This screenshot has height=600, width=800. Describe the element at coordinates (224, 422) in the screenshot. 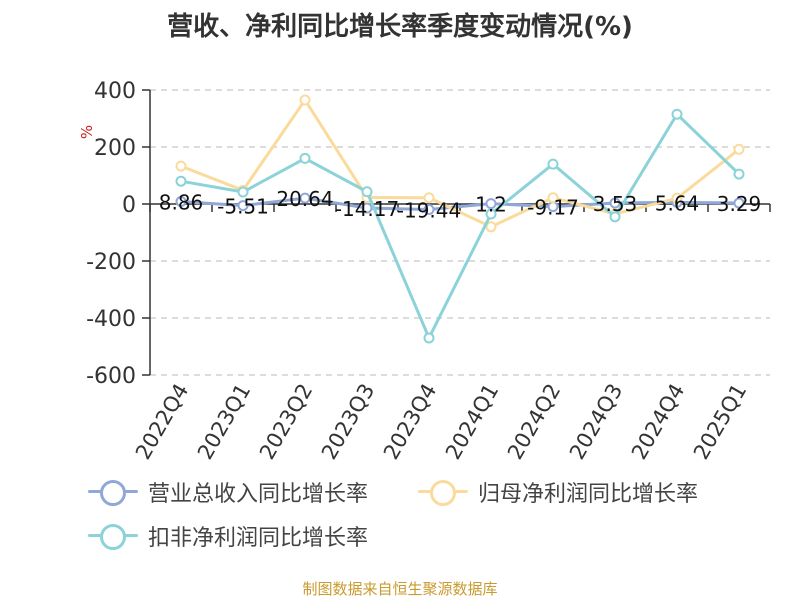

I see `x-tick-label: 2023Q1` at that location.